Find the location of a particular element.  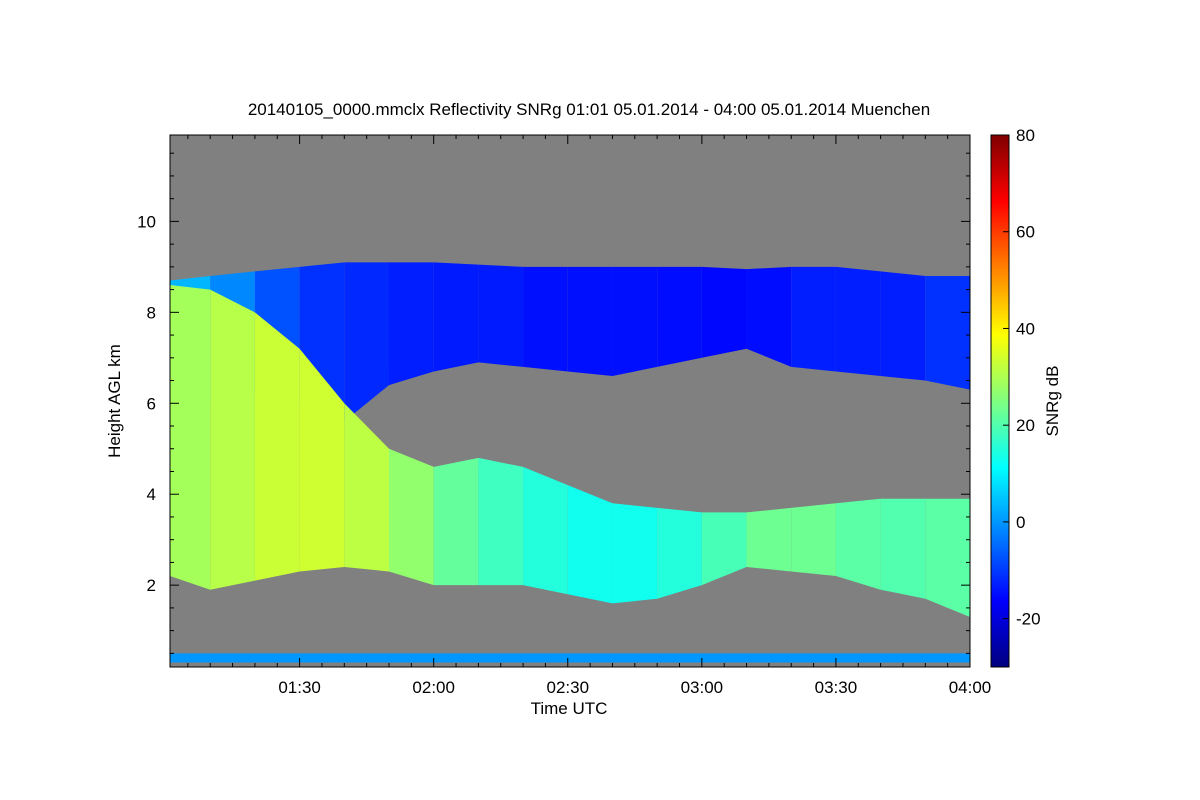

y-tick-label: 8 is located at coordinates (151, 312).